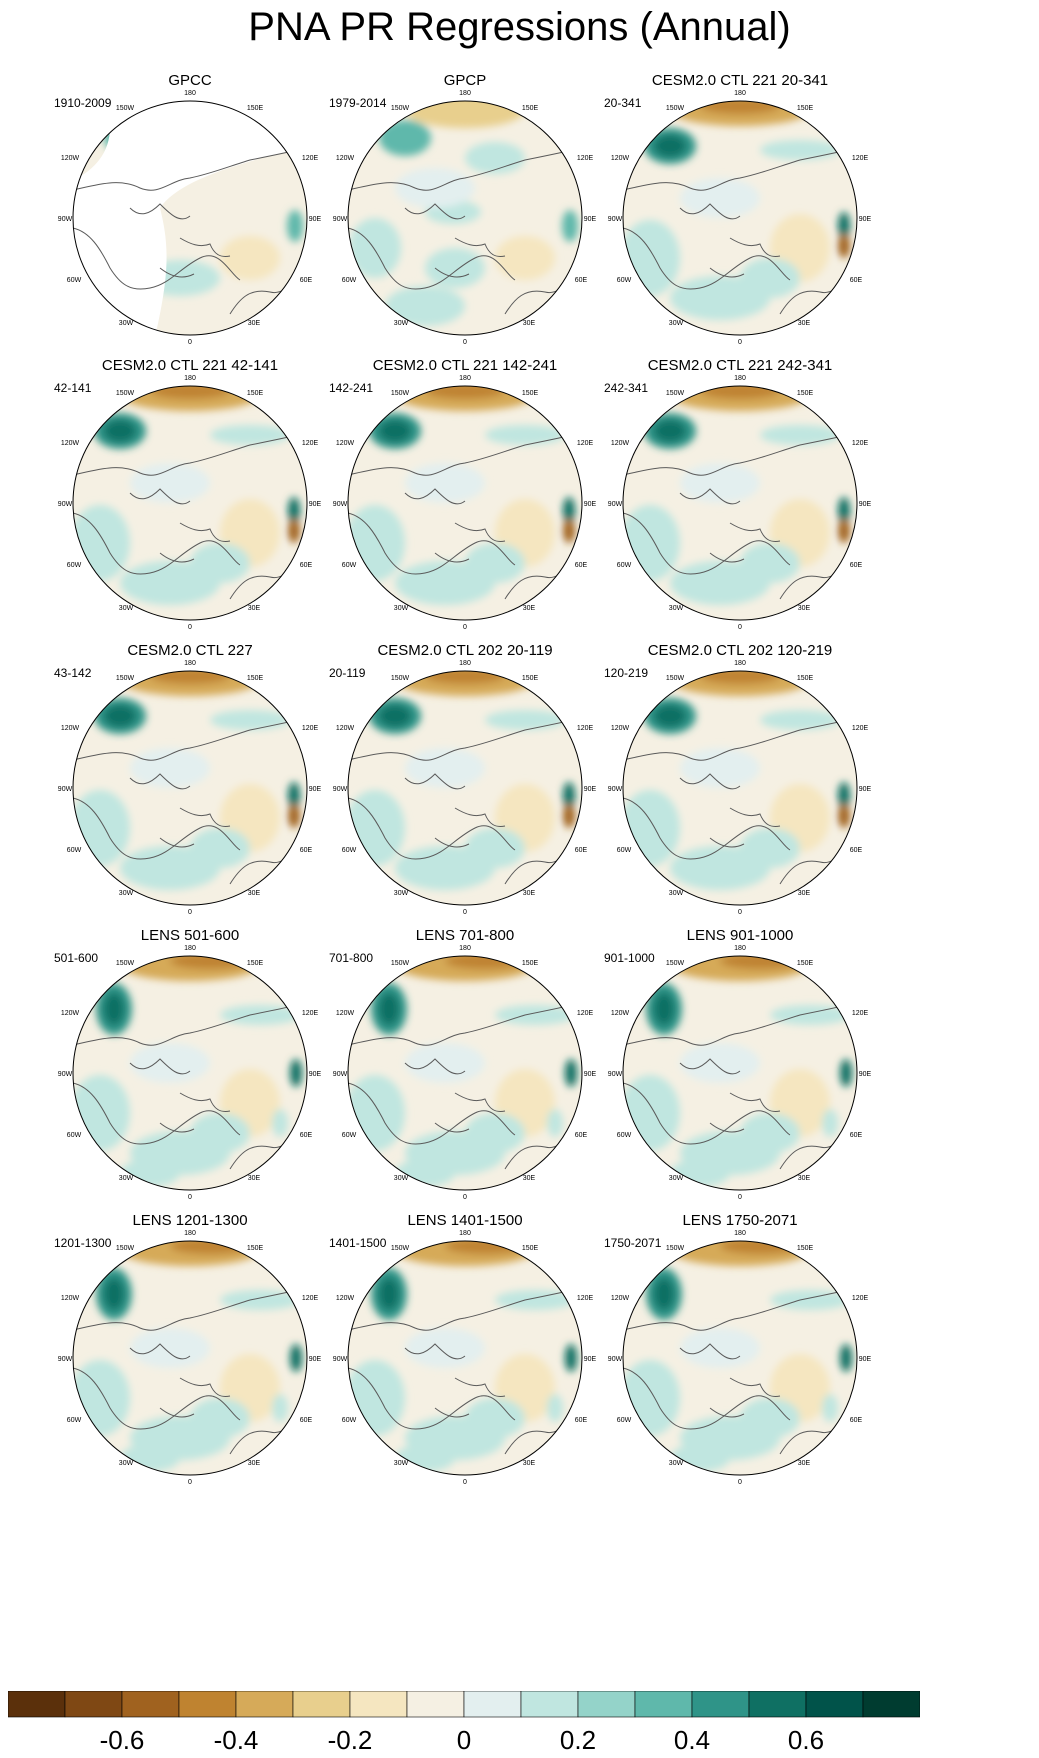  I want to click on longitude-label: 120W, so click(345, 1298).